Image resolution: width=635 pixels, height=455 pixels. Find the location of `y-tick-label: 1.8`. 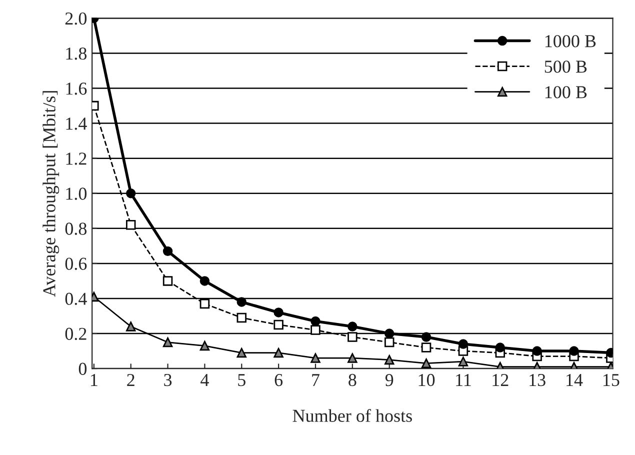

y-tick-label: 1.8 is located at coordinates (76, 53).